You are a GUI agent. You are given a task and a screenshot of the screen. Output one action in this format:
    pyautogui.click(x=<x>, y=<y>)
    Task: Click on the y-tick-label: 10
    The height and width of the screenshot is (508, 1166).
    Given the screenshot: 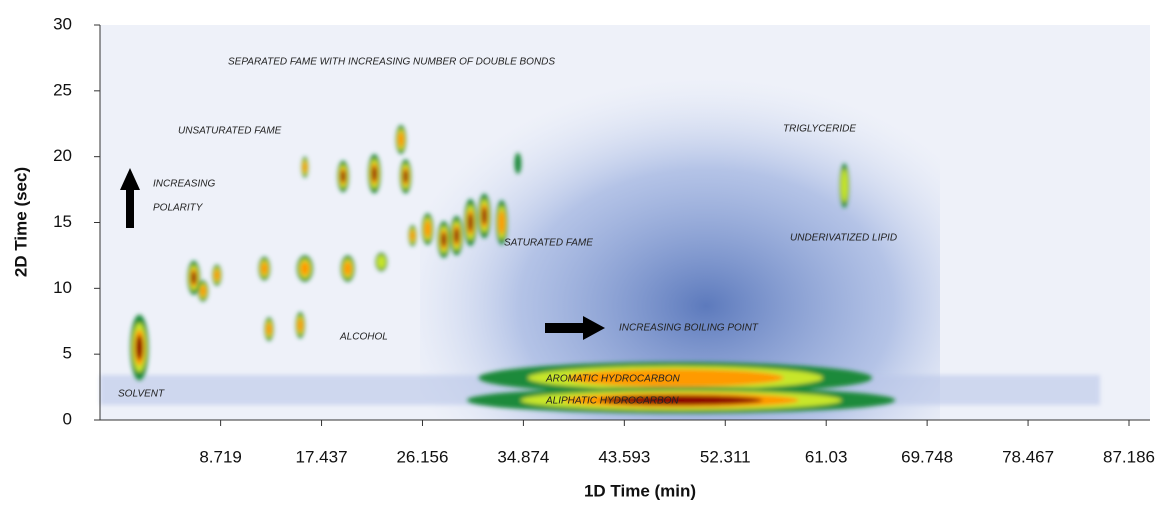 What is the action you would take?
    pyautogui.click(x=62, y=287)
    